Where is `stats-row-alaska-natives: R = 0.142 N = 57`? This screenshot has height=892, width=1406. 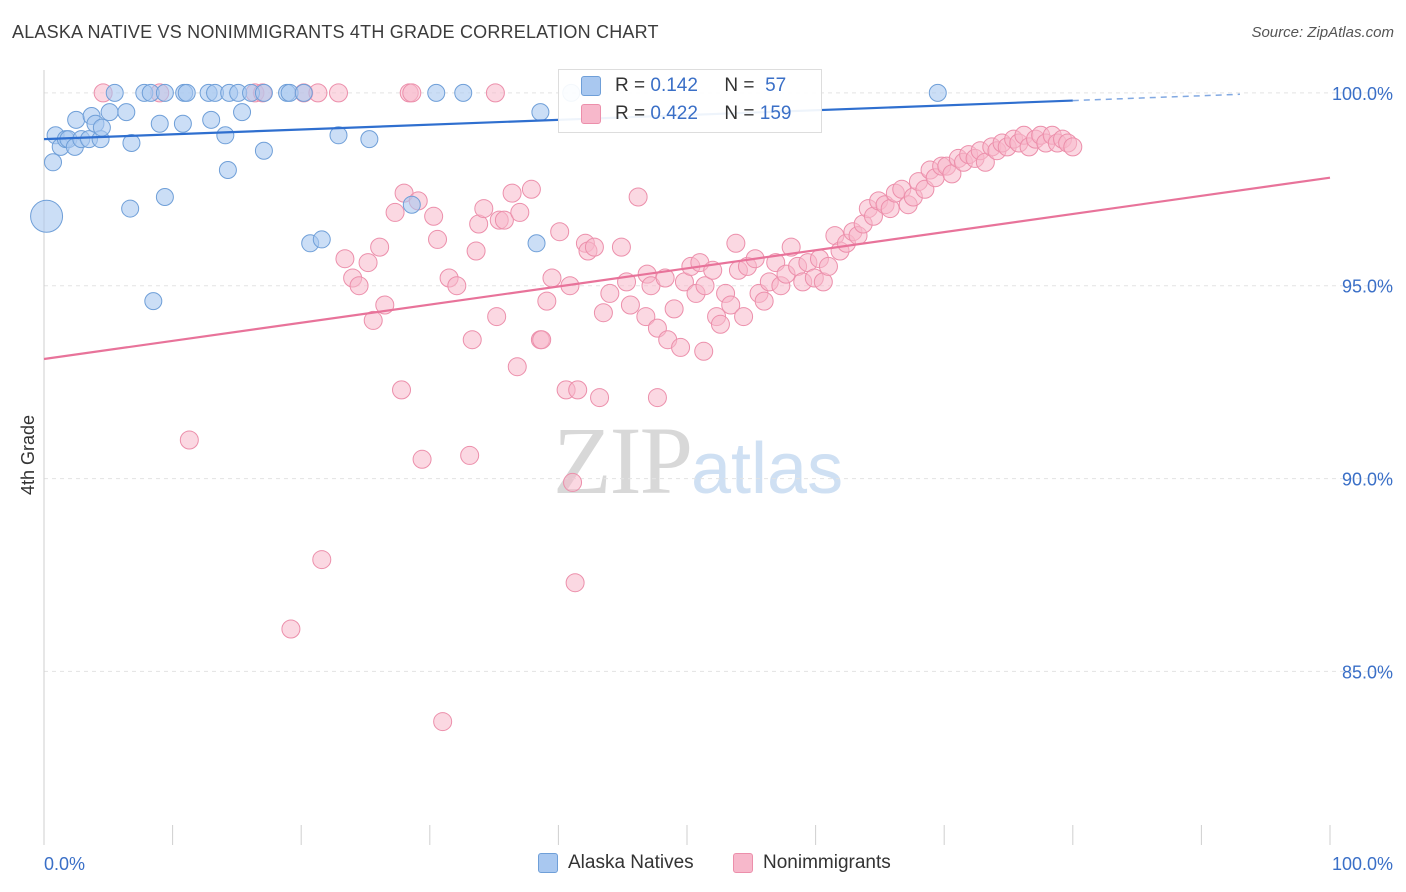 stats-row-alaska-natives: R = 0.142 N = 57 is located at coordinates (683, 86).